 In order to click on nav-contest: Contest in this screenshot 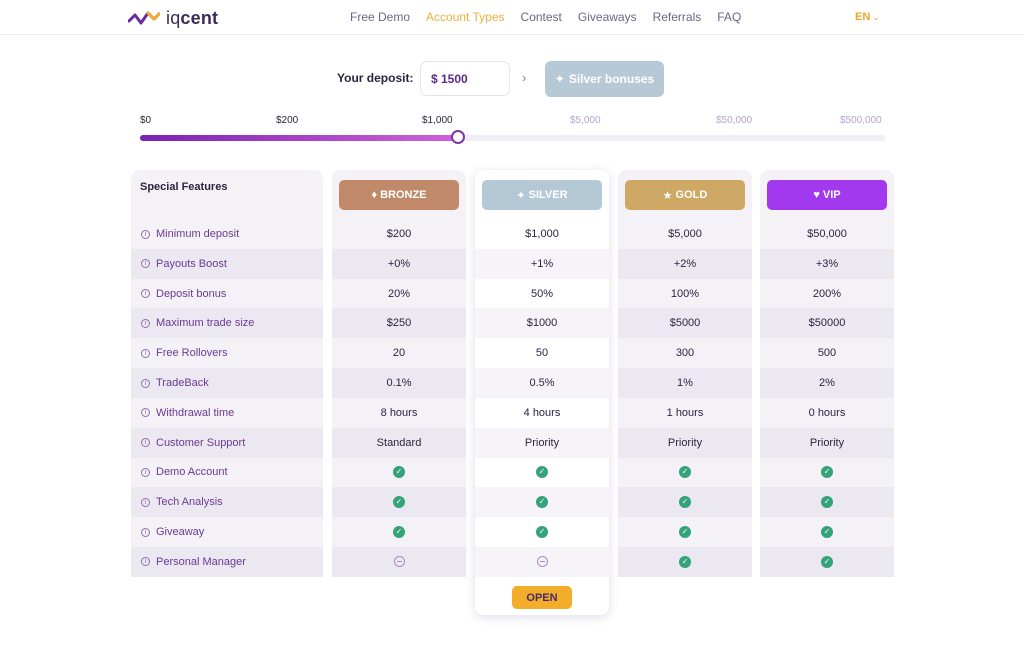, I will do `click(541, 17)`.